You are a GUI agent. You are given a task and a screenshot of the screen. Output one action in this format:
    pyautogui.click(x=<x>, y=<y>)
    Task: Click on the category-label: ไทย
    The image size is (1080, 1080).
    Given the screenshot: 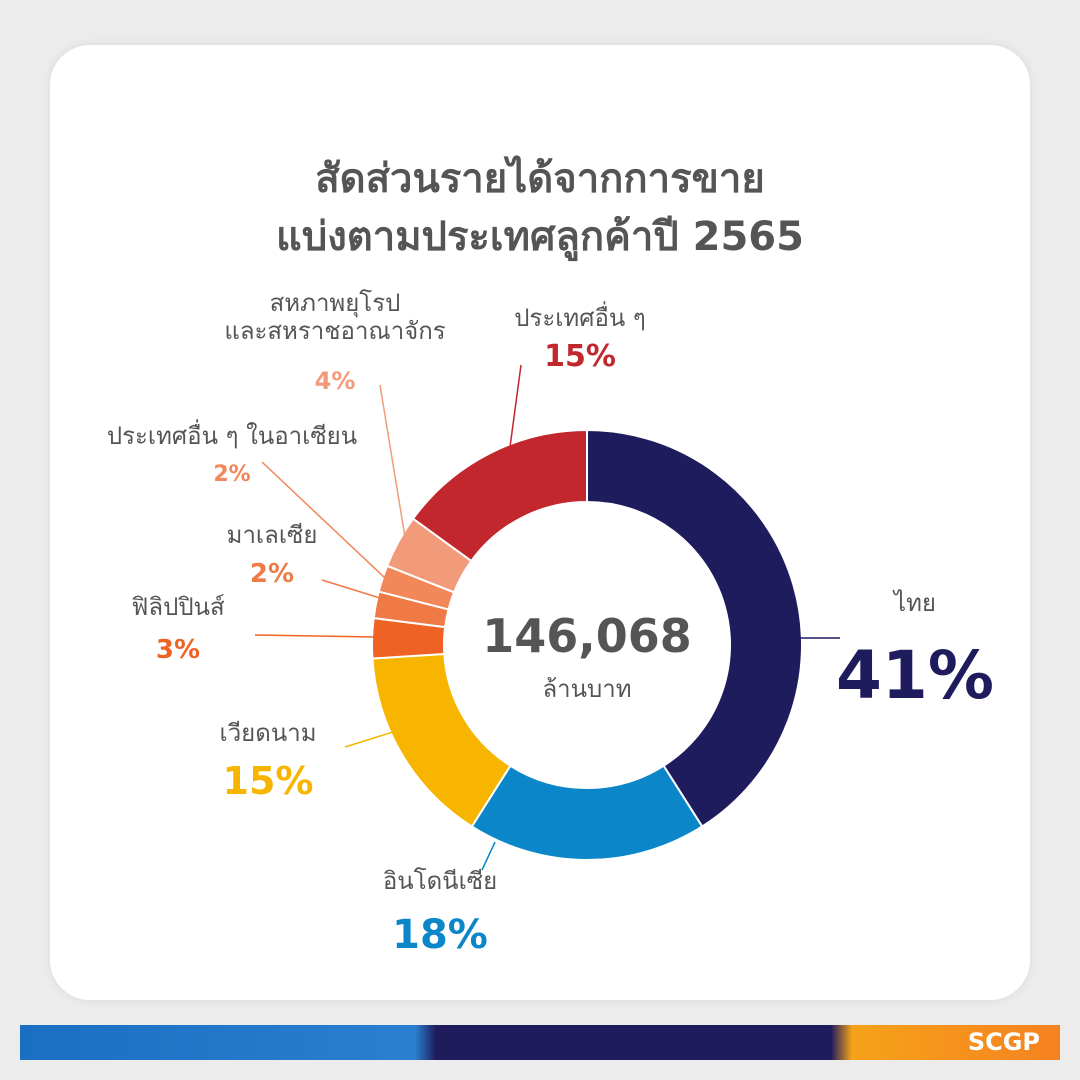 What is the action you would take?
    pyautogui.click(x=915, y=603)
    